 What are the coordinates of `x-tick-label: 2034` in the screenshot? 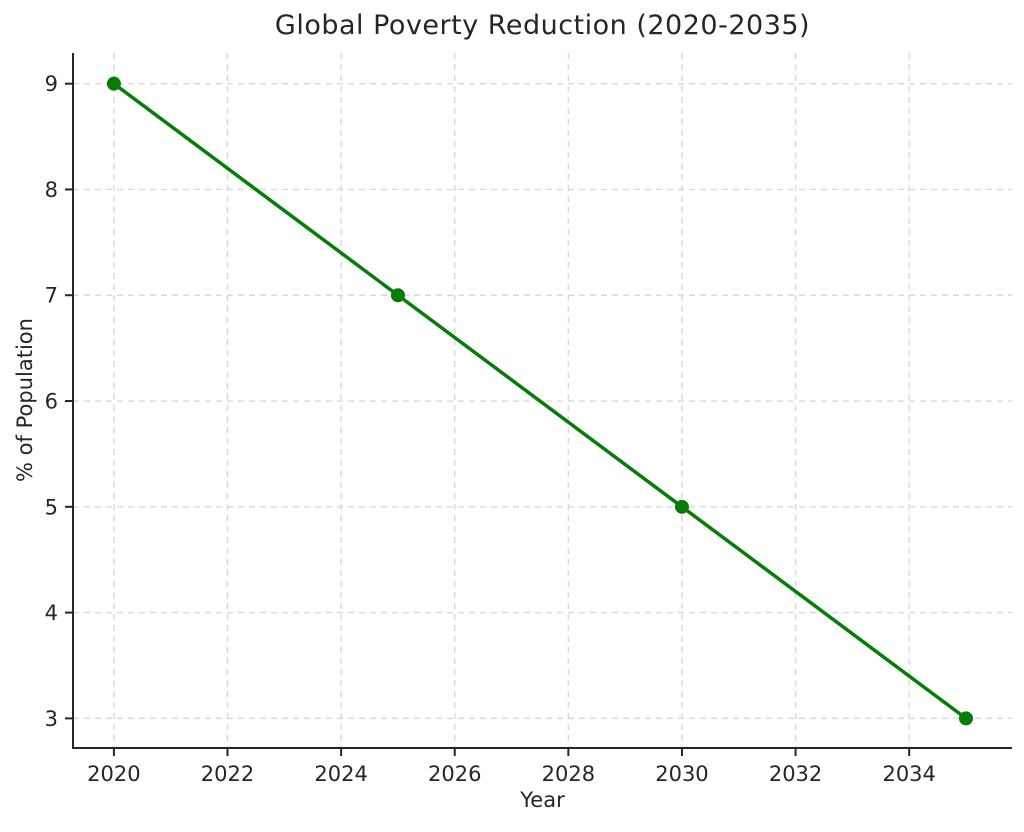 It's located at (908, 774).